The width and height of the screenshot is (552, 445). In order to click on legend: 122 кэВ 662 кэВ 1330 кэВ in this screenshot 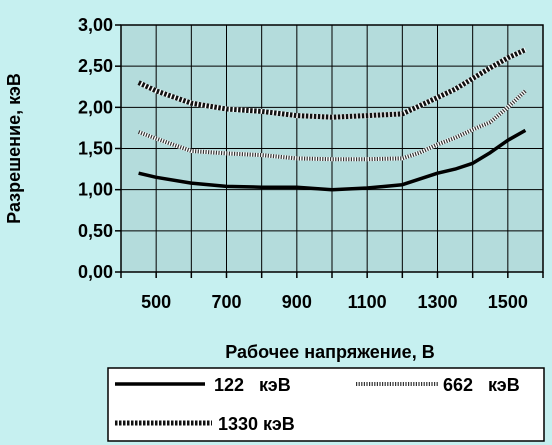, I will do `click(326, 404)`.